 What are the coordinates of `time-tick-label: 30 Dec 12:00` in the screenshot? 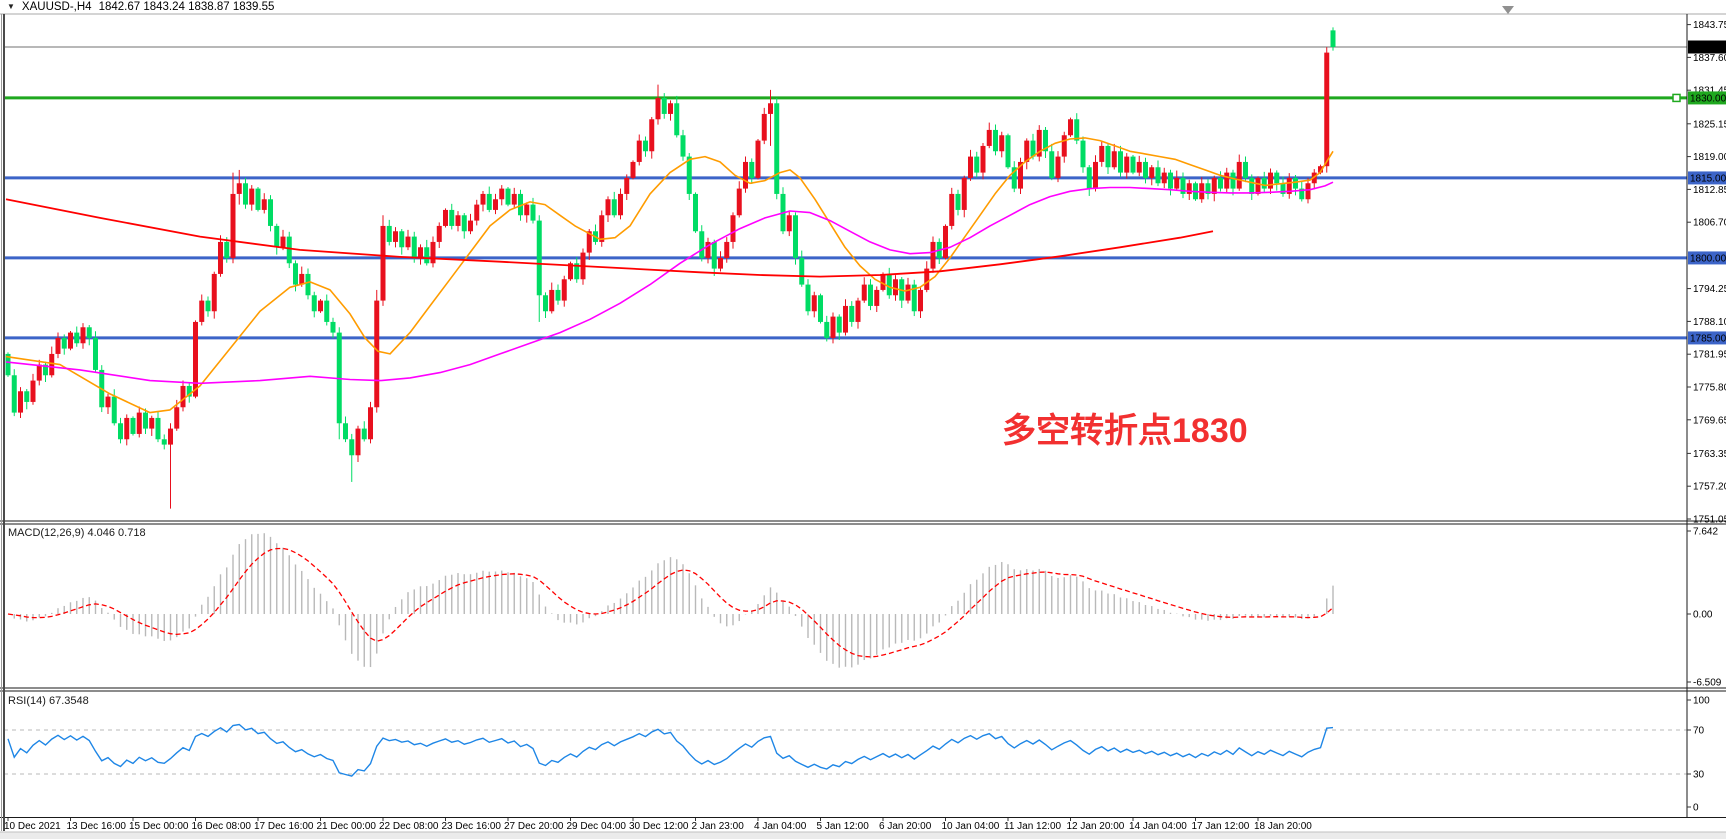 It's located at (659, 826).